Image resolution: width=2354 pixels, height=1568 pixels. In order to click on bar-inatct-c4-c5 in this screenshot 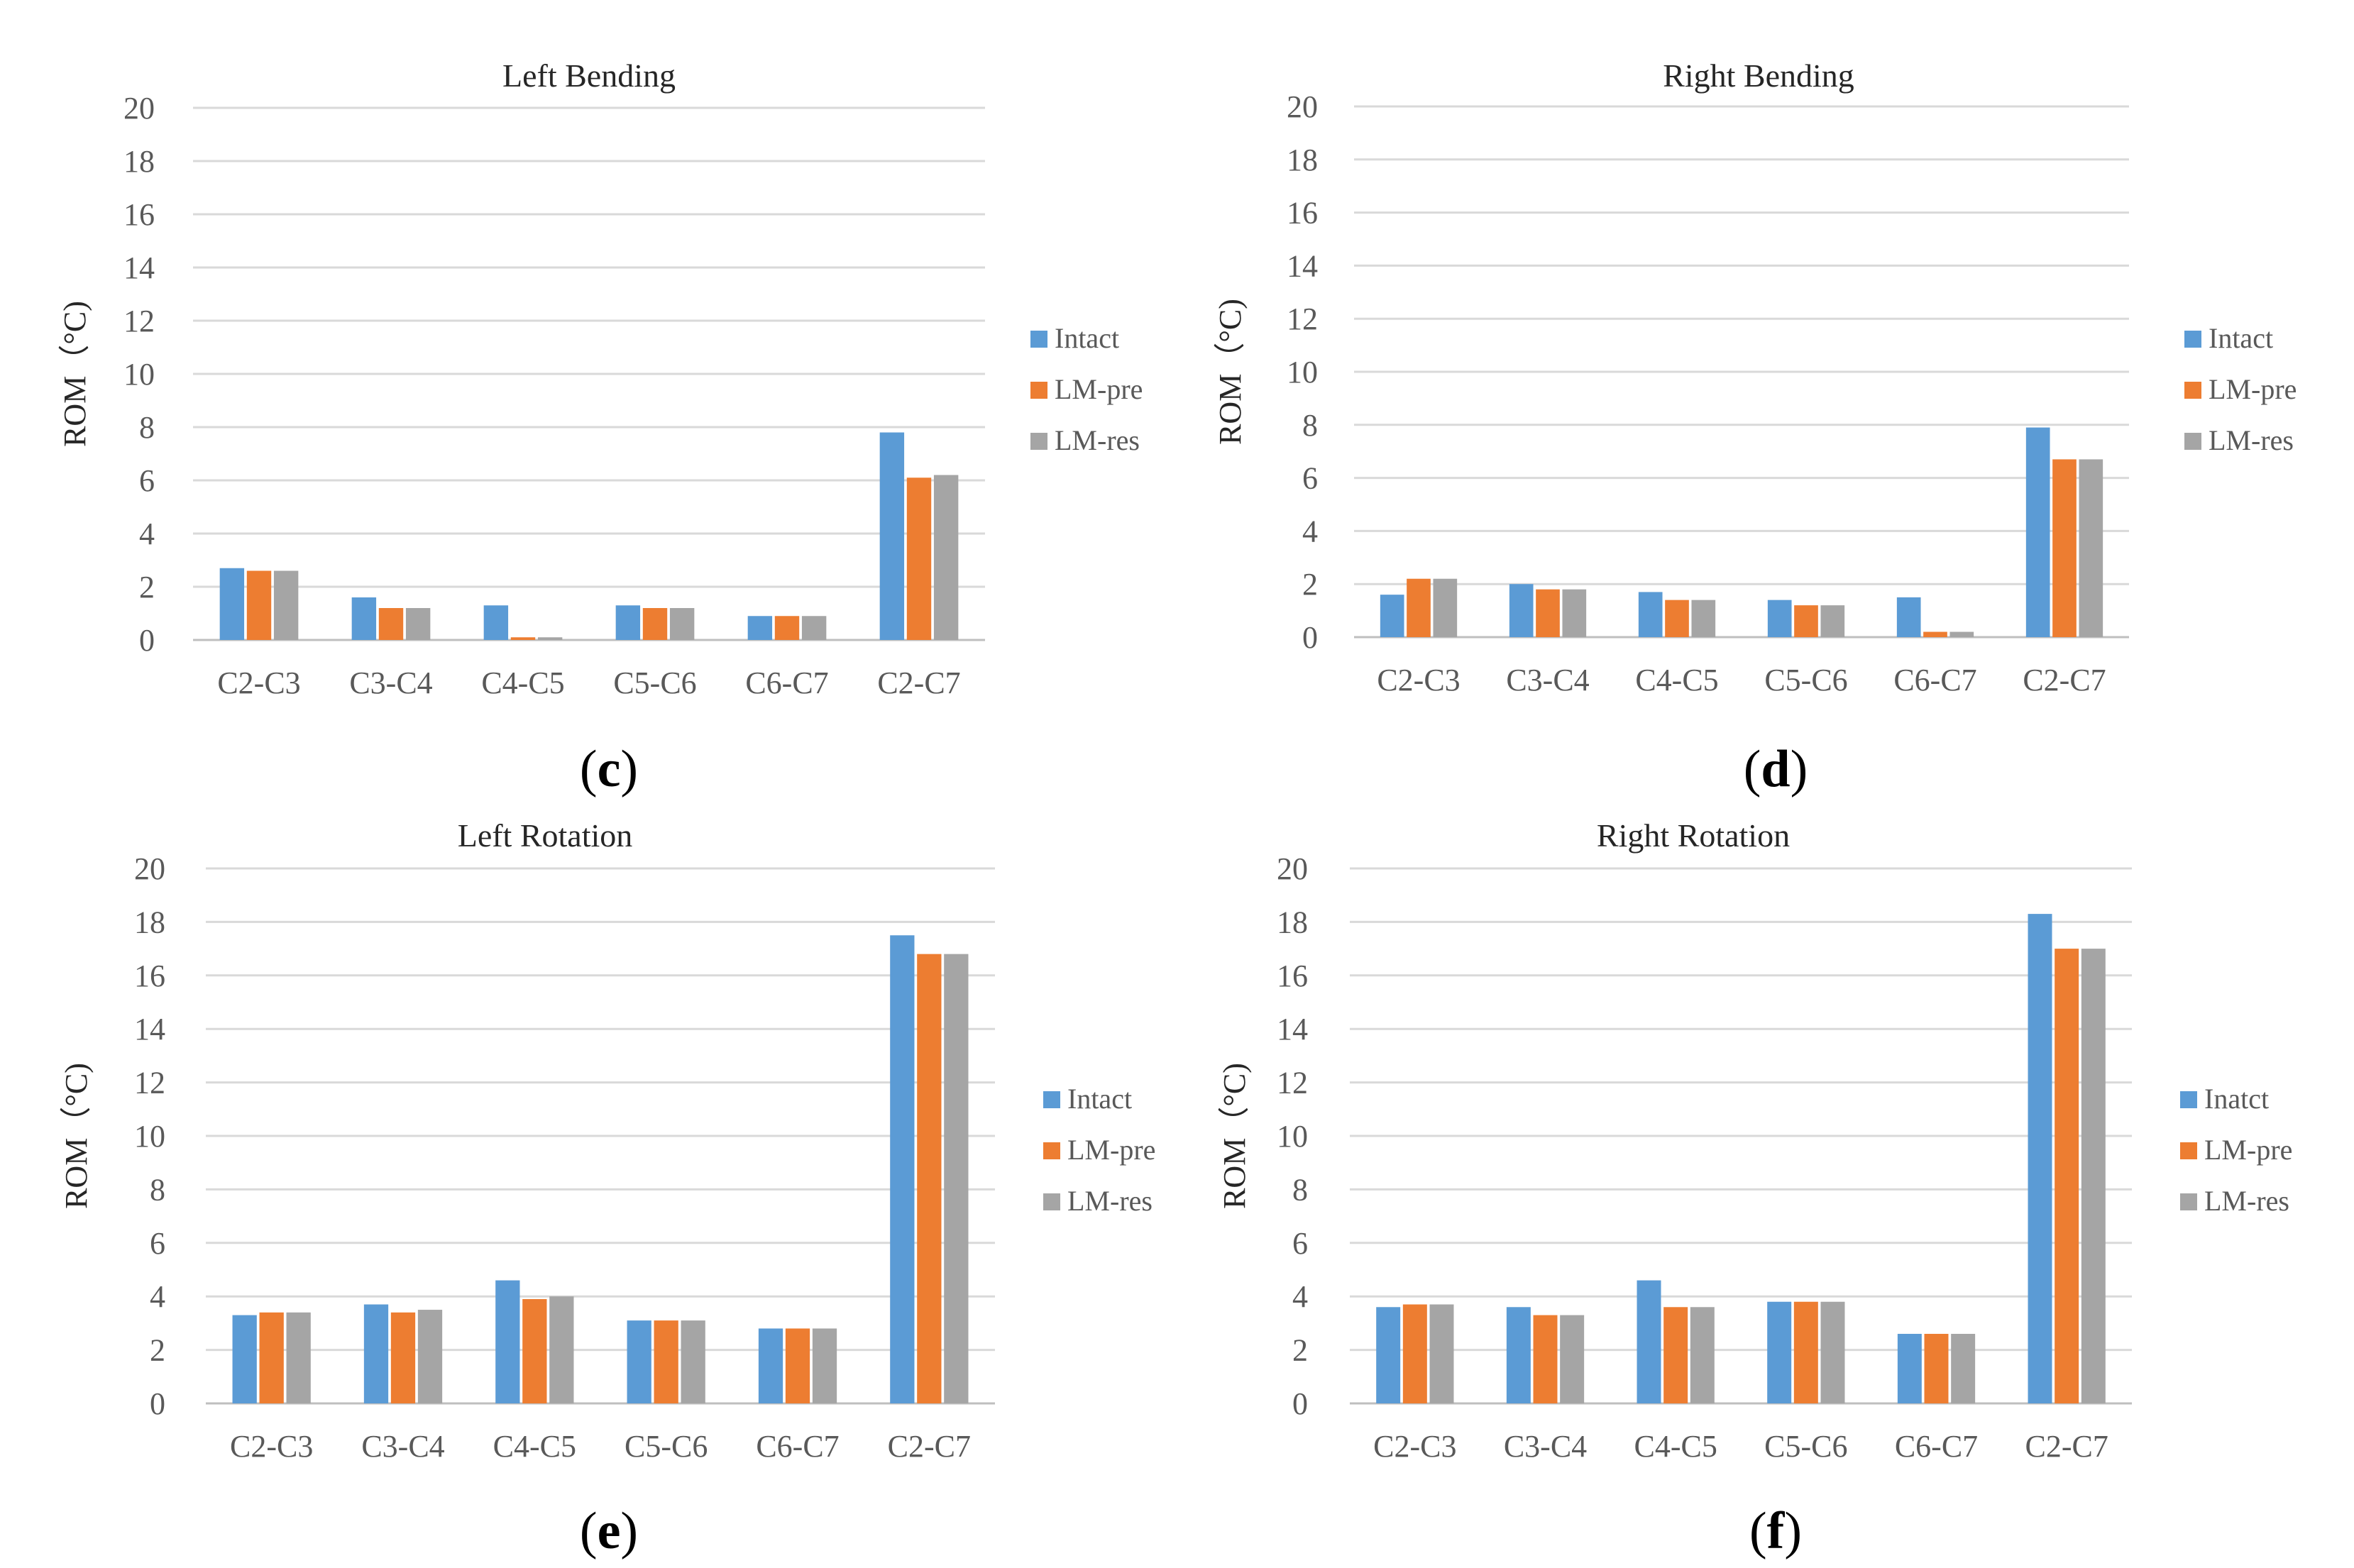, I will do `click(1649, 1341)`.